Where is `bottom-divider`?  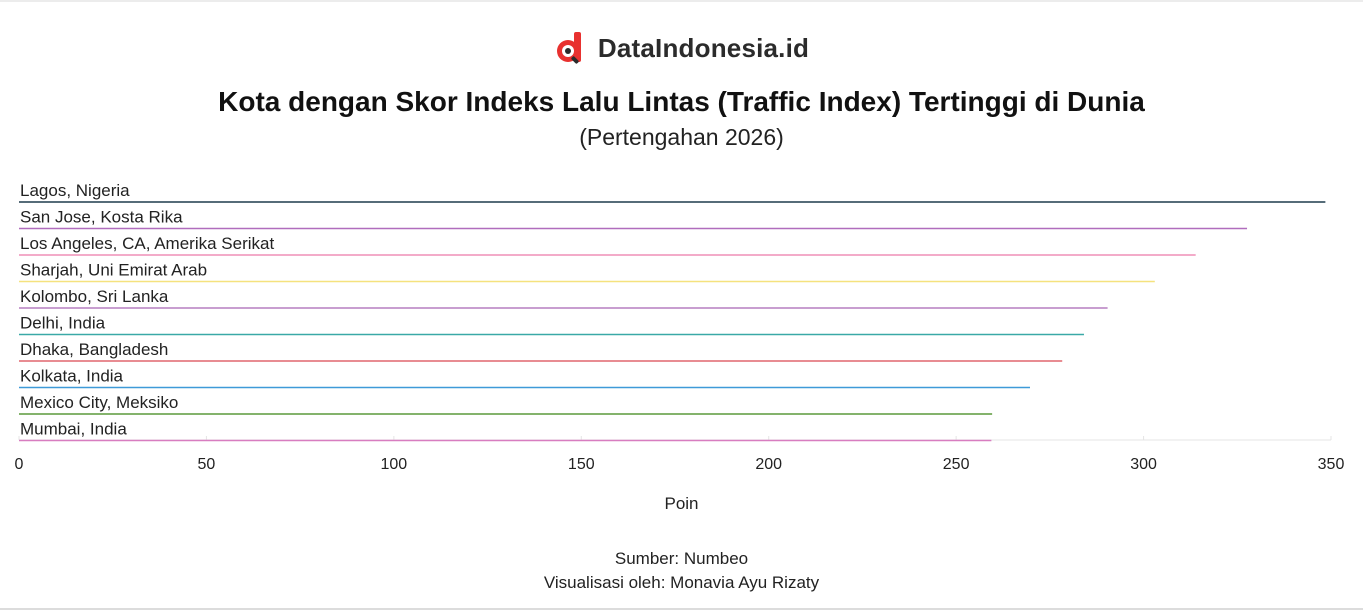 bottom-divider is located at coordinates (681, 609).